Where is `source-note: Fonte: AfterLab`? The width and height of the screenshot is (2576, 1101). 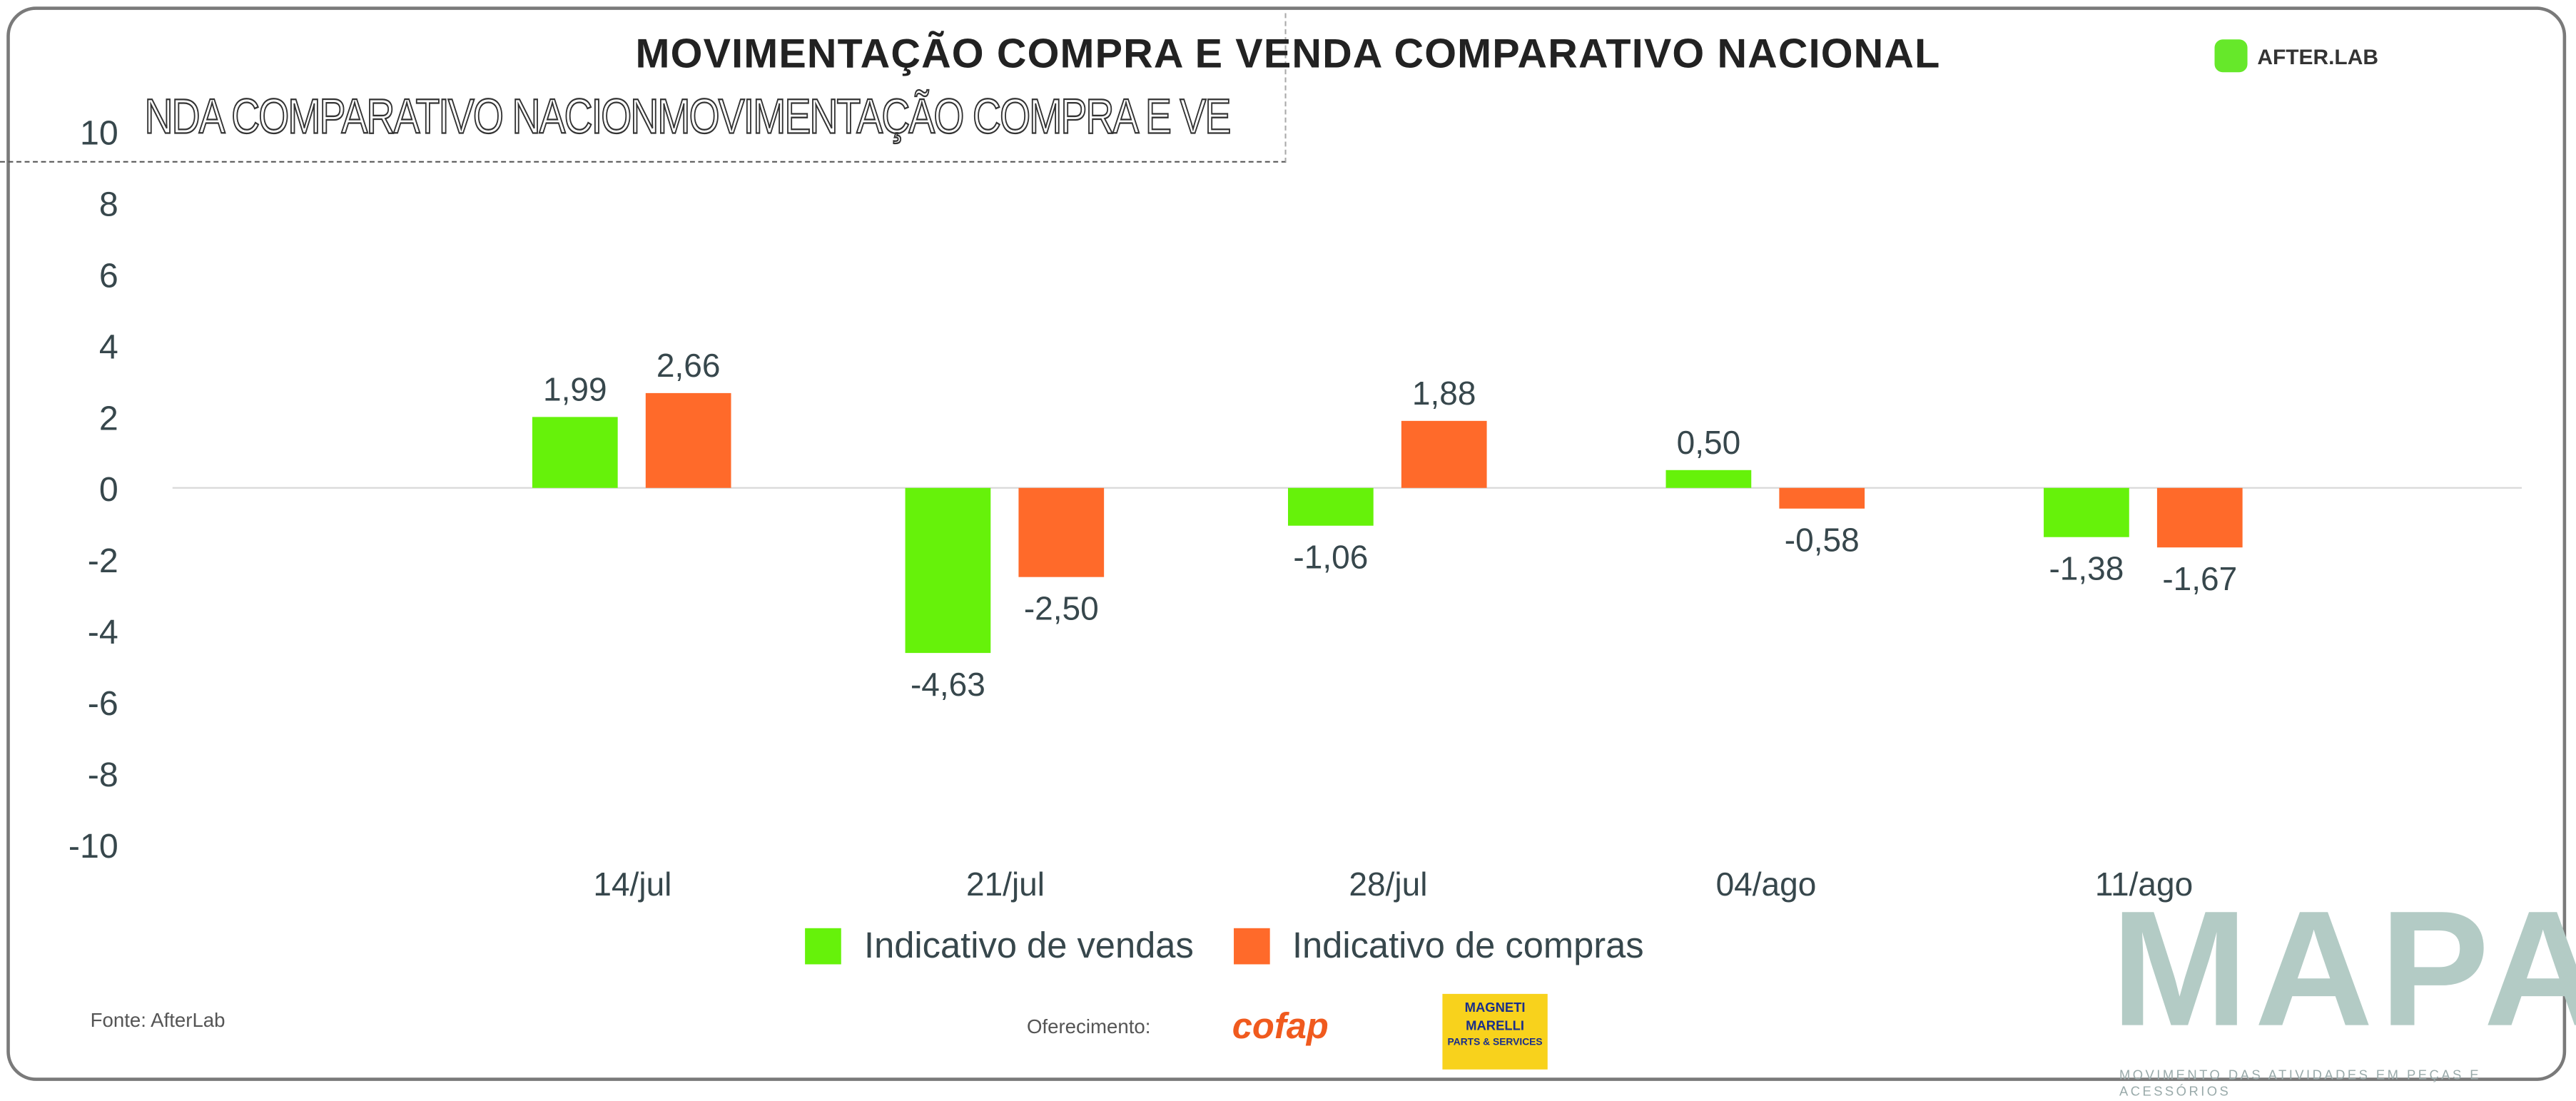
source-note: Fonte: AfterLab is located at coordinates (157, 1020).